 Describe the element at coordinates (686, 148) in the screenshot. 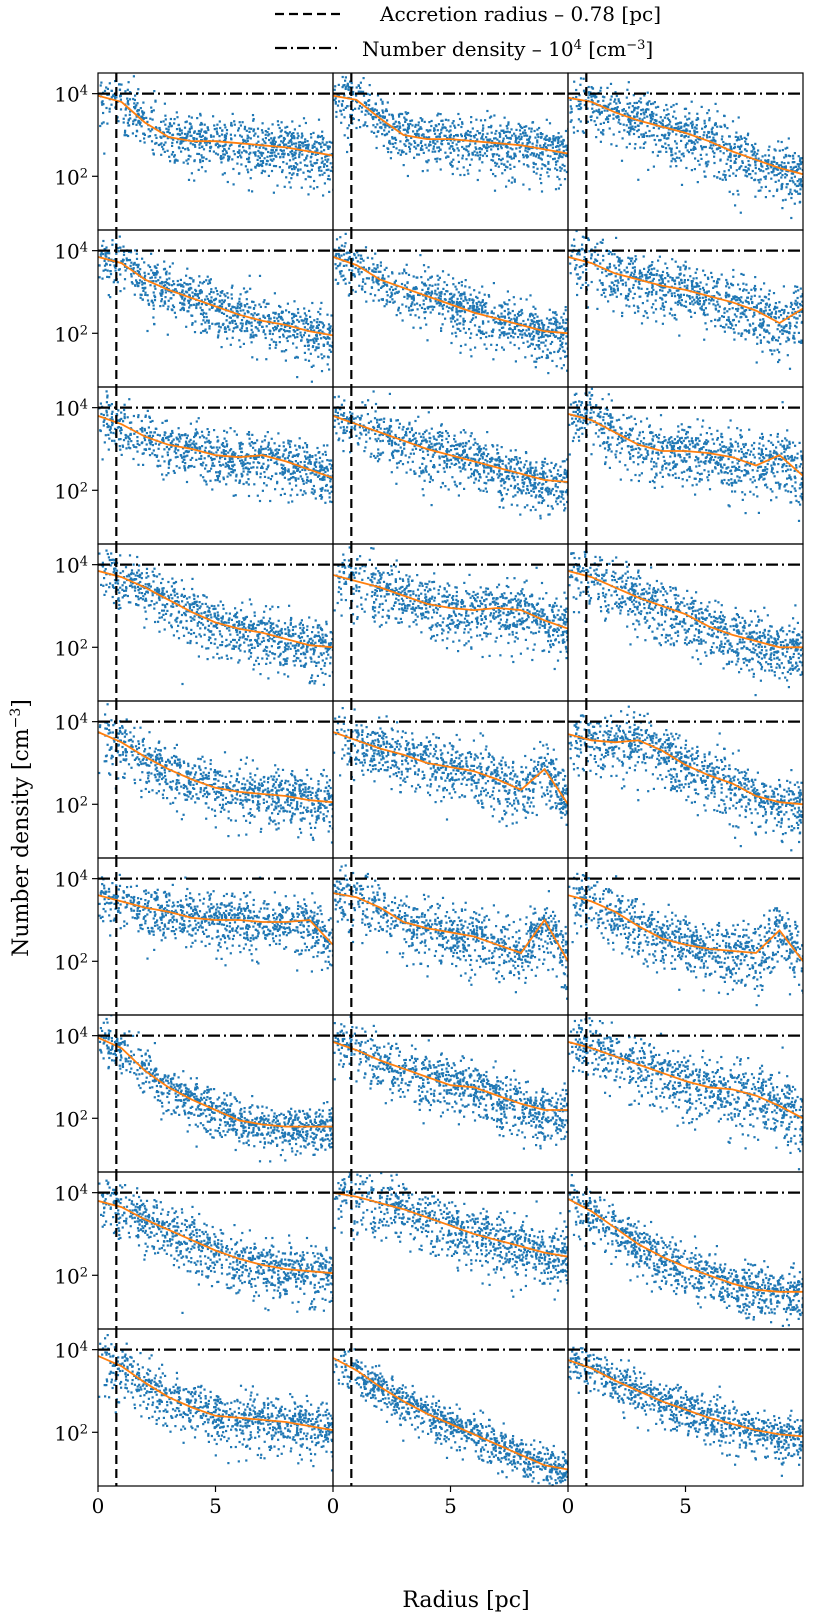

I see `scatter-series` at that location.